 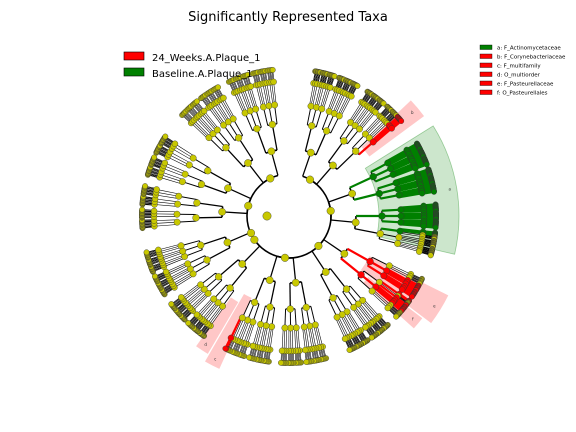 What do you see at coordinates (192, 65) in the screenshot?
I see `group-legend: 24_Weeks.A.Plaque_1 Baseline.A.Plaque_1` at bounding box center [192, 65].